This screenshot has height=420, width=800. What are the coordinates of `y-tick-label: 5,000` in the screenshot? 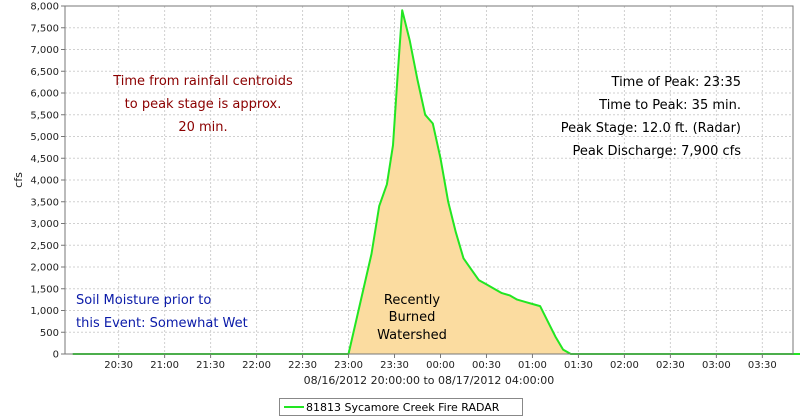 It's located at (44, 137).